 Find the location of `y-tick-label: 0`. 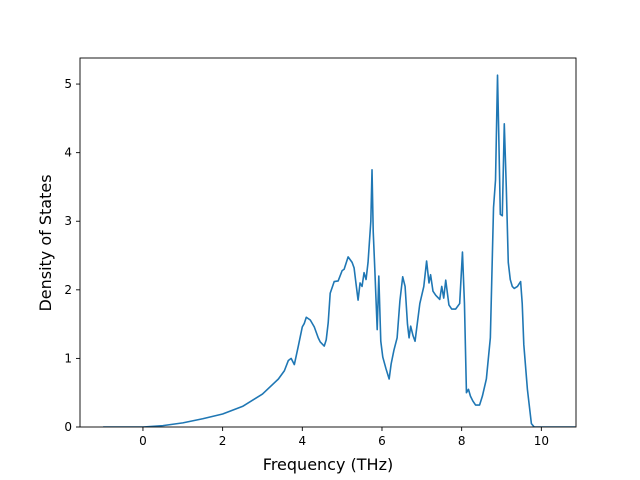

y-tick-label: 0 is located at coordinates (68, 427).